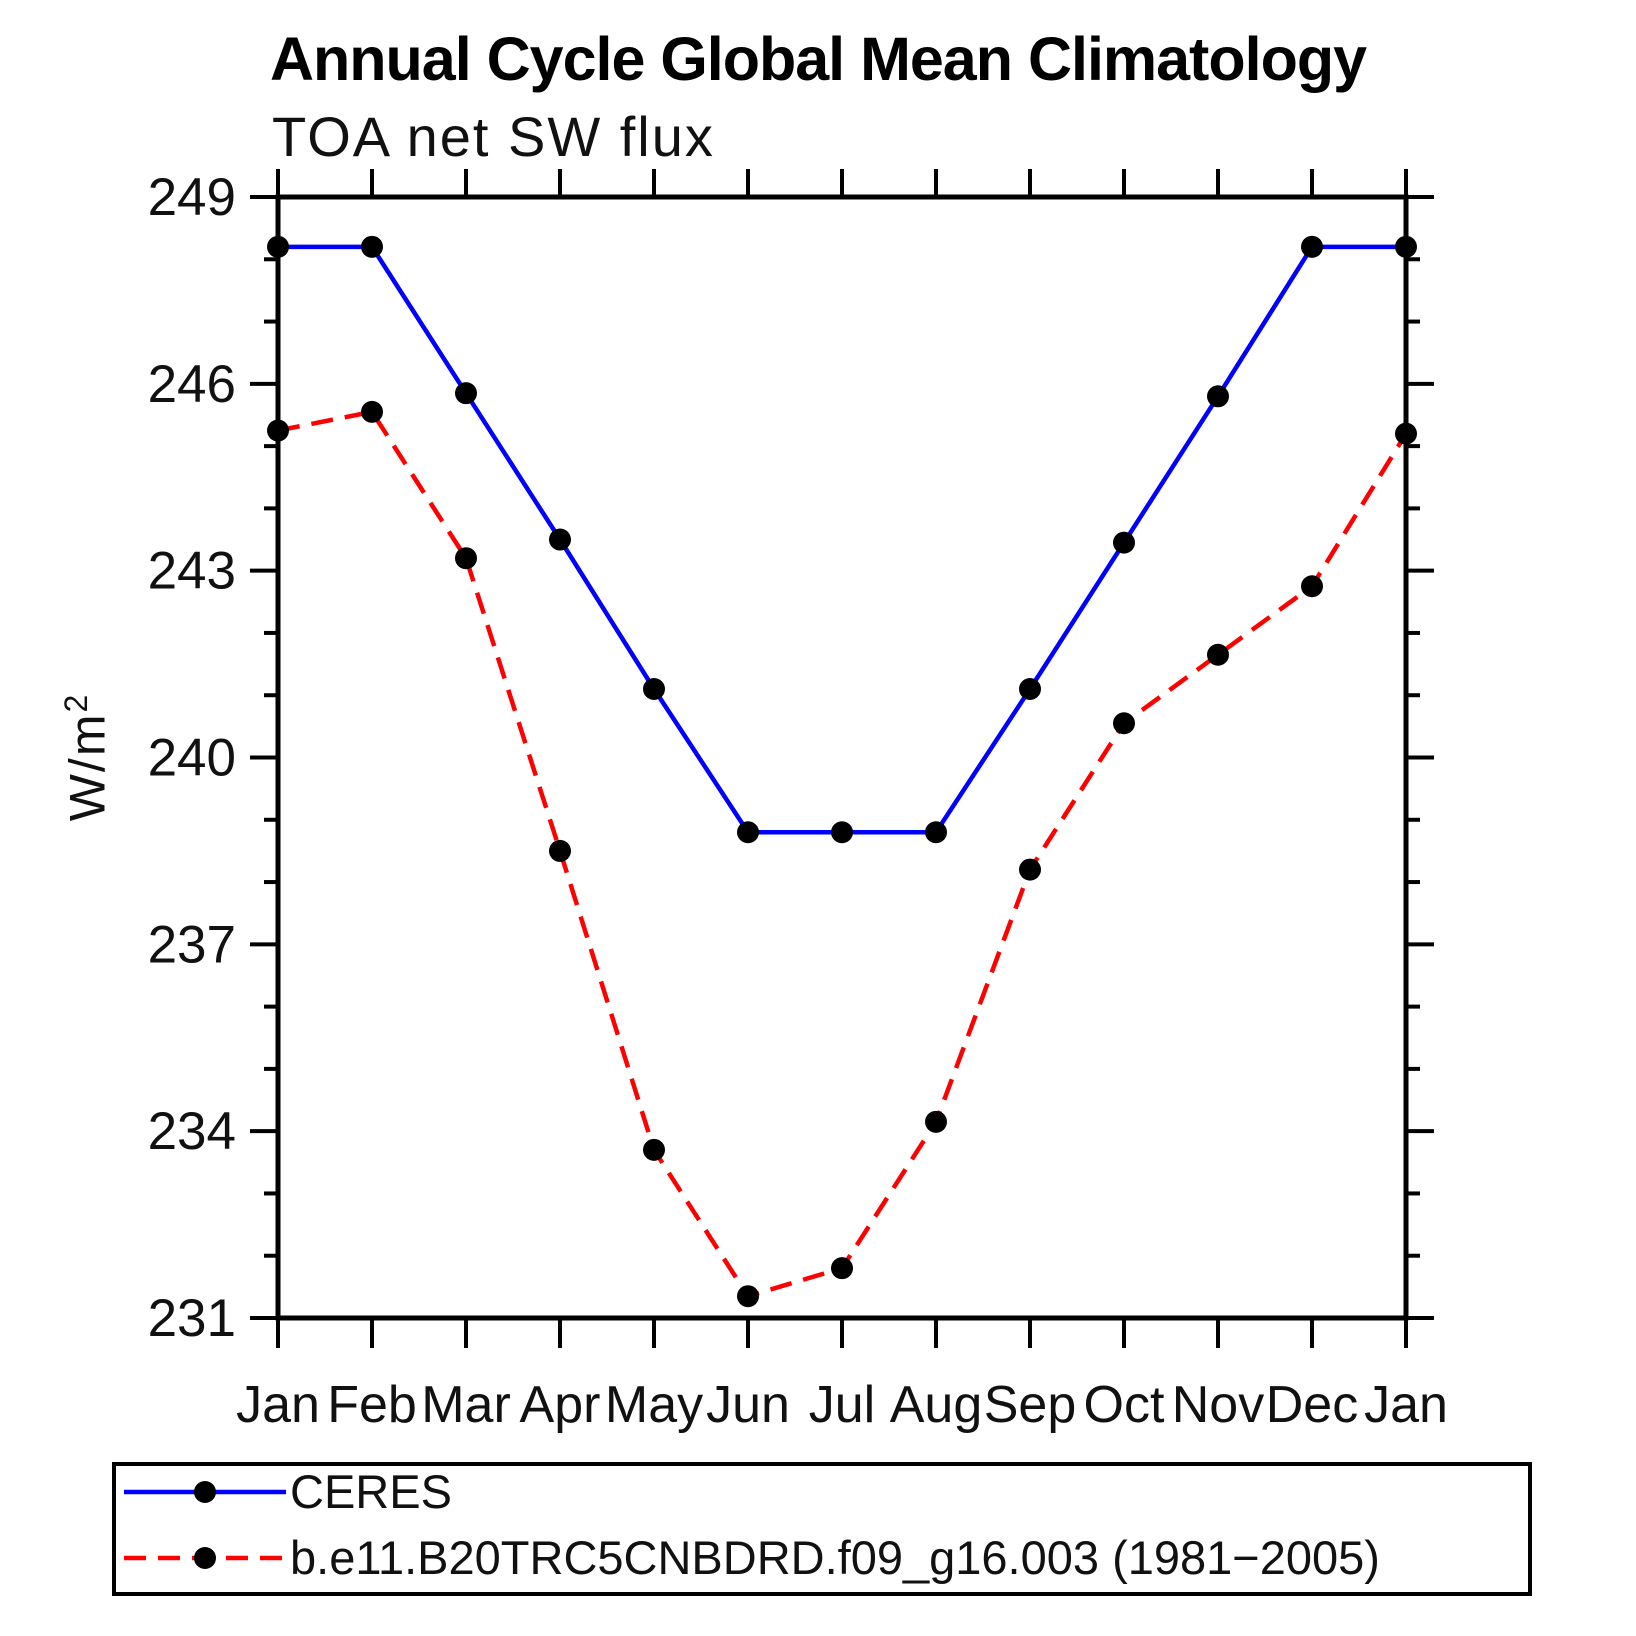 The width and height of the screenshot is (1636, 1636). Describe the element at coordinates (1124, 1405) in the screenshot. I see `x-tick-label: Oct` at that location.